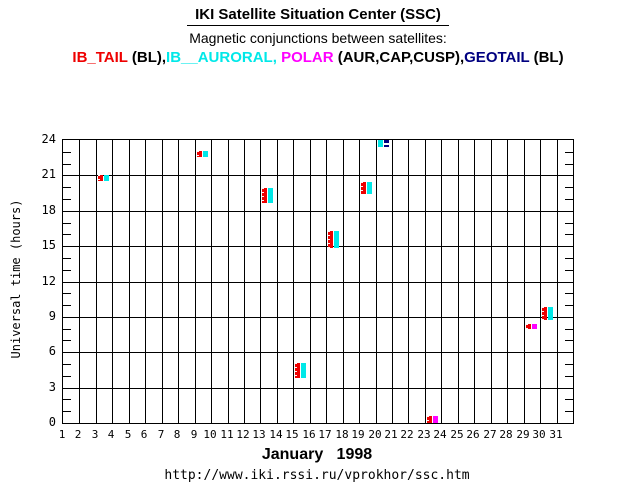 Image resolution: width=636 pixels, height=500 pixels. I want to click on conjunction-bar-geotail, so click(386, 143).